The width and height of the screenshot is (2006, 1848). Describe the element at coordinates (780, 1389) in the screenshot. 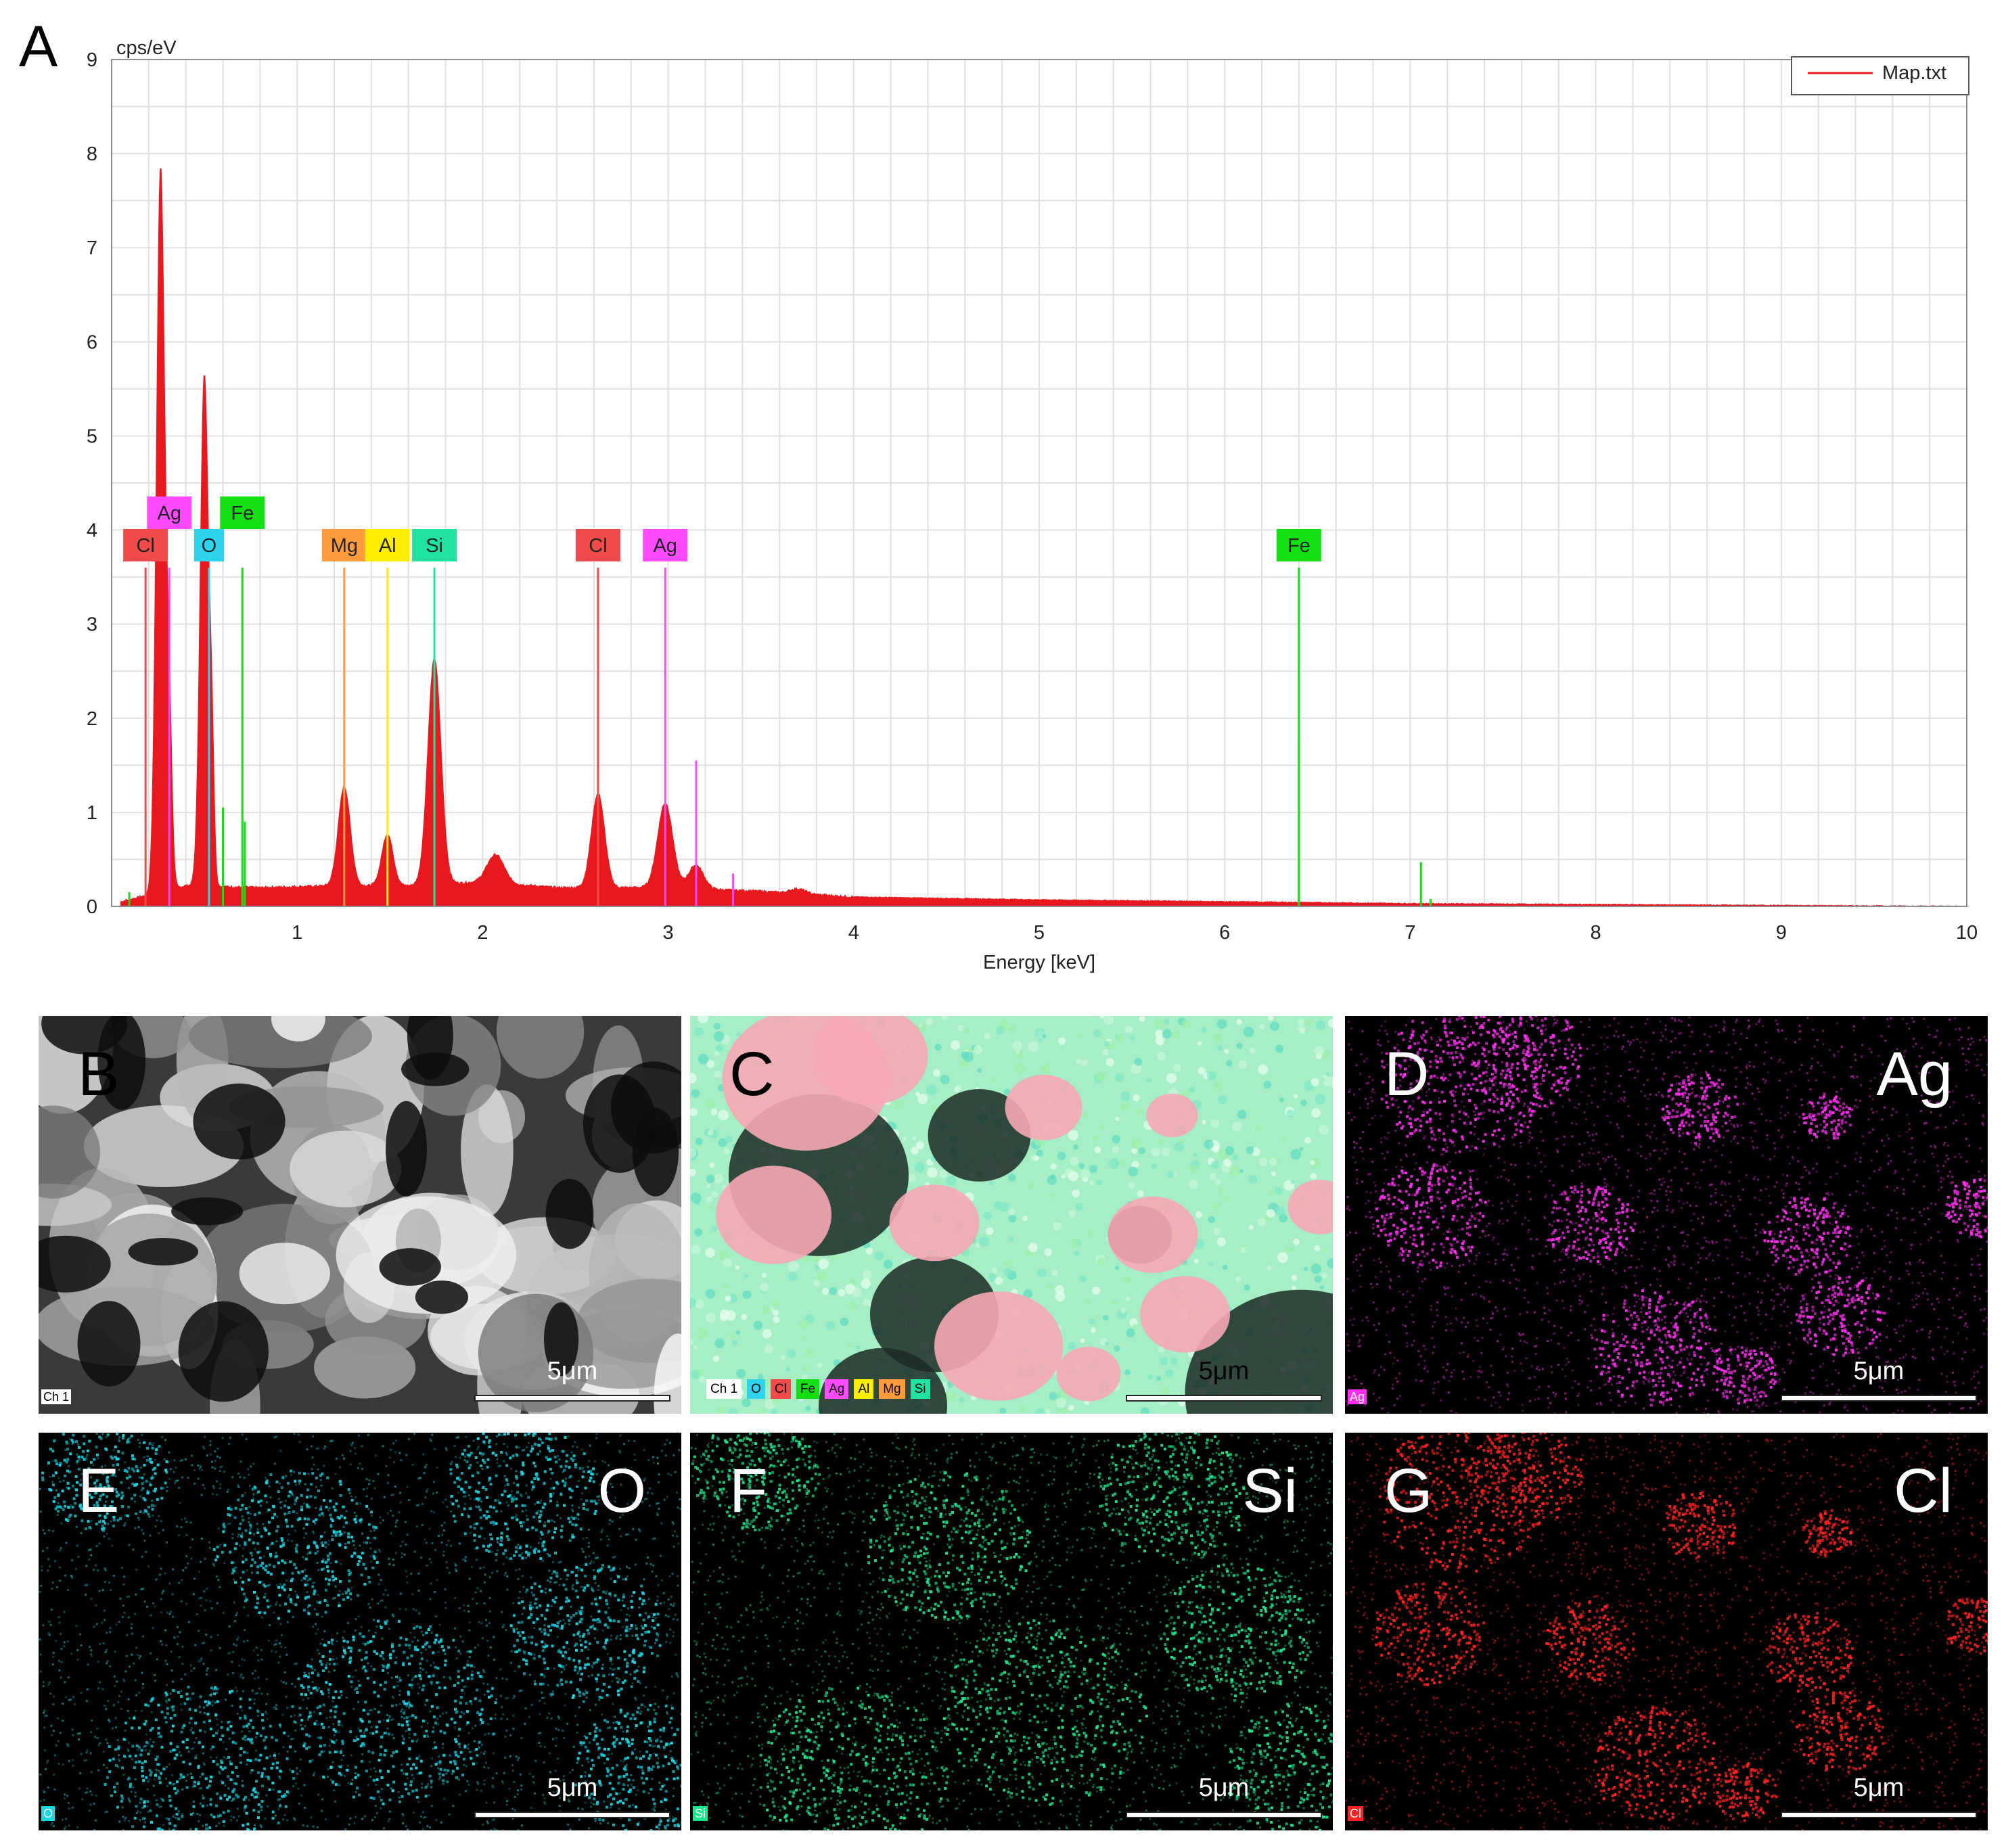

I see `overlay-legend-chip: Cl` at that location.